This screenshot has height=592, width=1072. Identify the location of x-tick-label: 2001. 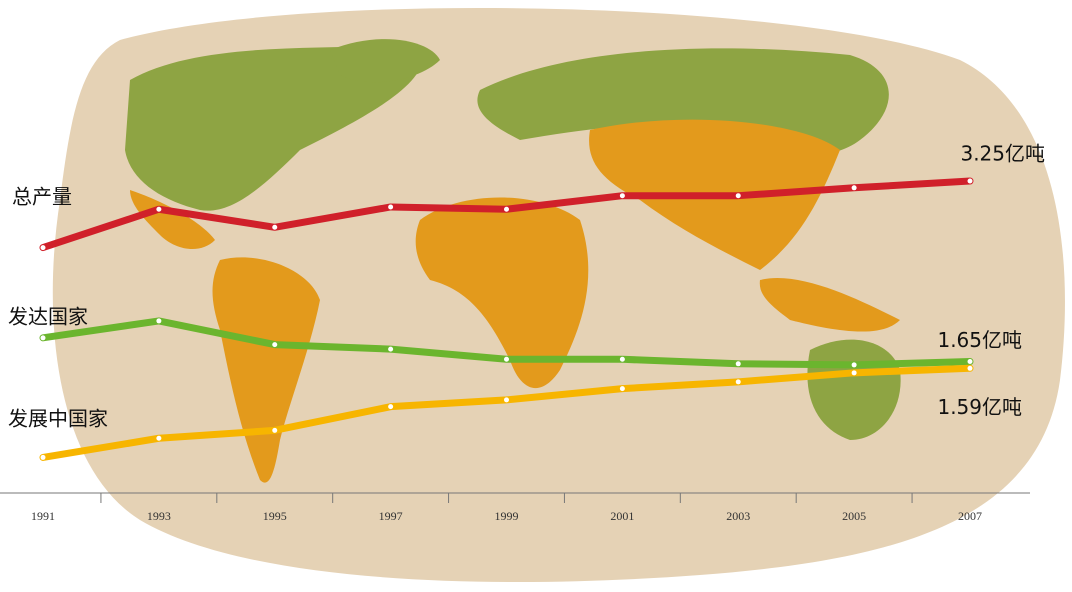
(622, 516).